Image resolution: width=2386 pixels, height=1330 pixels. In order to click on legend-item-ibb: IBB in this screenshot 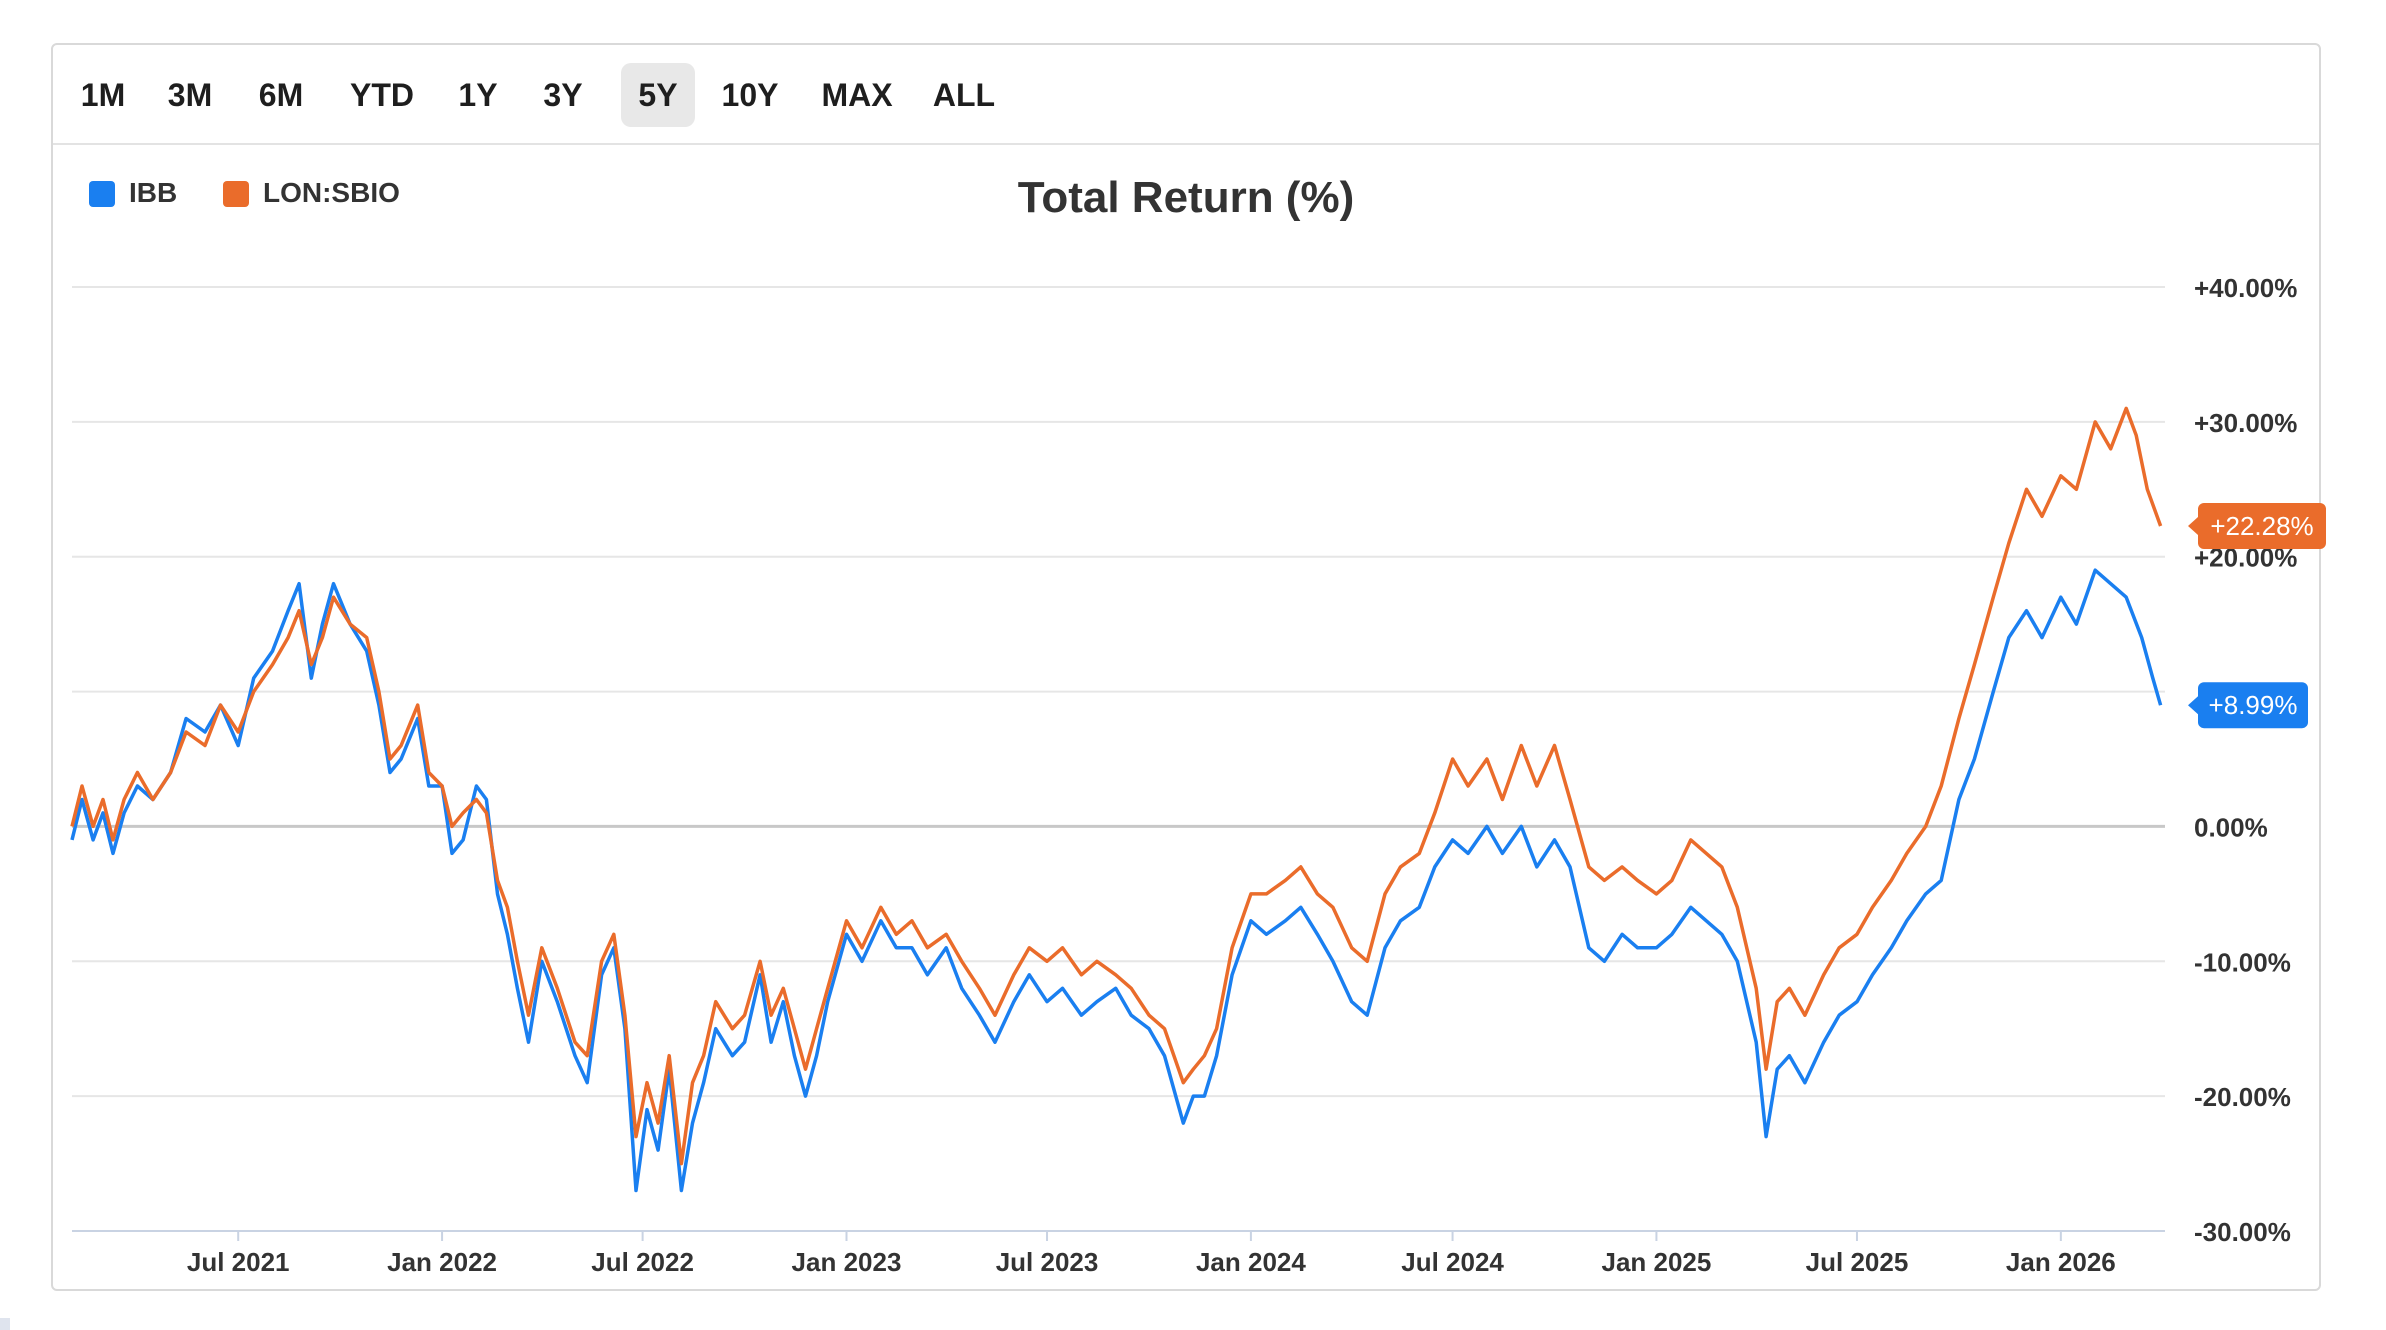, I will do `click(139, 193)`.